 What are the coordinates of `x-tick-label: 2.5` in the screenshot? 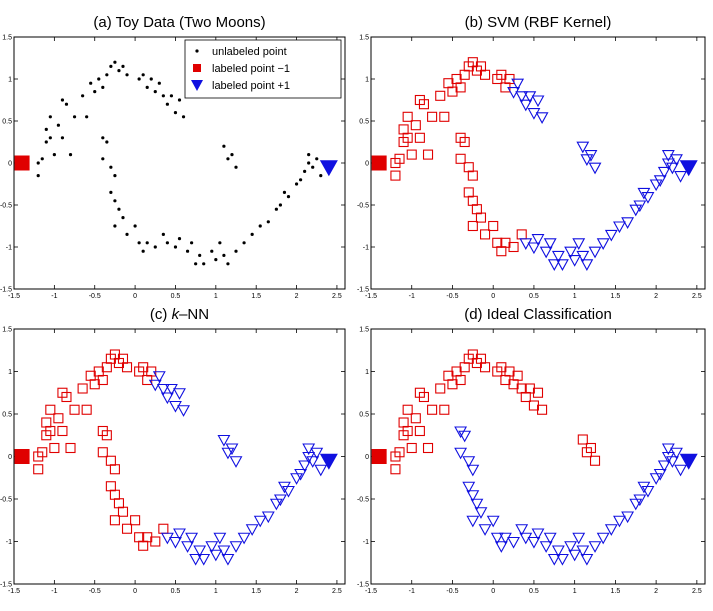 It's located at (337, 296).